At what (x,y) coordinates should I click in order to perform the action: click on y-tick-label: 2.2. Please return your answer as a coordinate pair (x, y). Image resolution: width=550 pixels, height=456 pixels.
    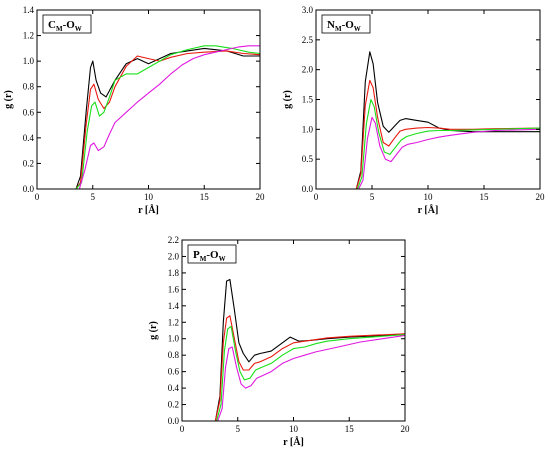
    Looking at the image, I should click on (173, 240).